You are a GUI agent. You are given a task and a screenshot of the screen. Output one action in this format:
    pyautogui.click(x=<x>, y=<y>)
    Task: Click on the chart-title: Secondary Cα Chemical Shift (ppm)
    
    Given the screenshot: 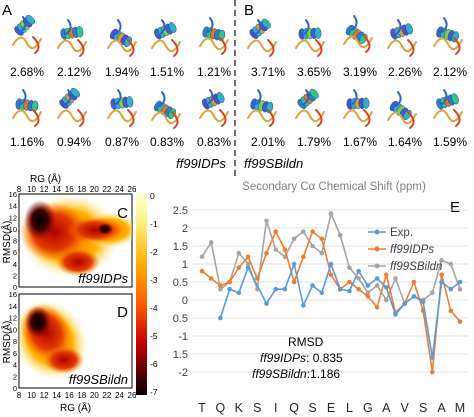 What is the action you would take?
    pyautogui.click(x=334, y=187)
    